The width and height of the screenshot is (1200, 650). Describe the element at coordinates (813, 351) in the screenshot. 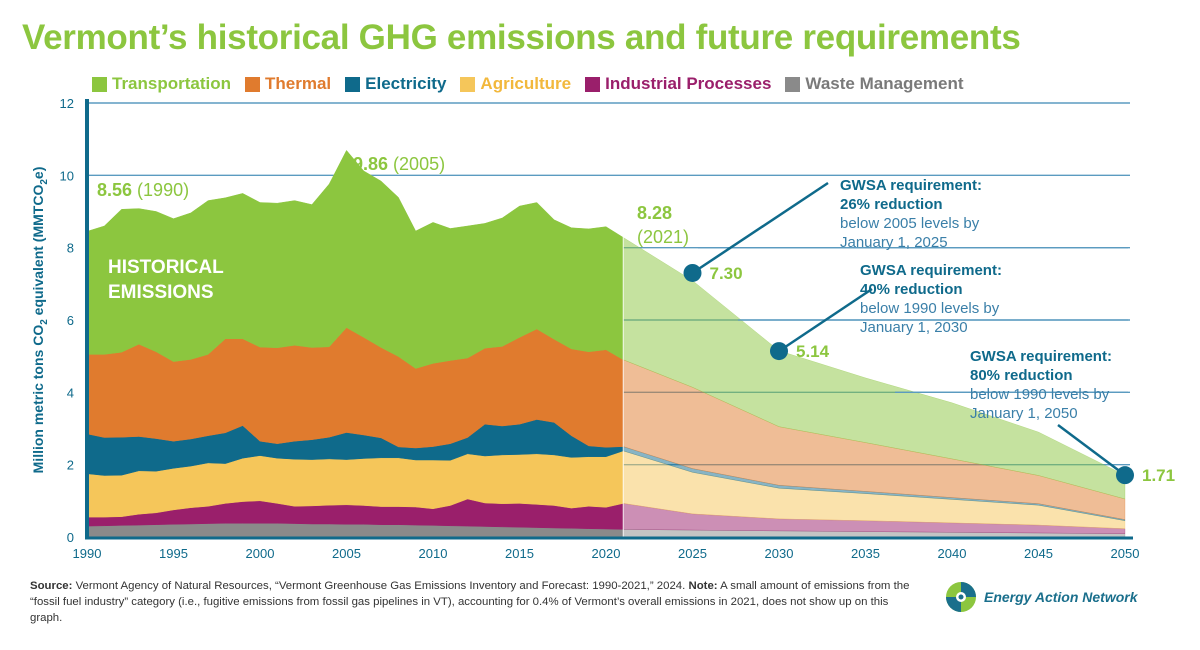

I see `target-value: 5.14` at that location.